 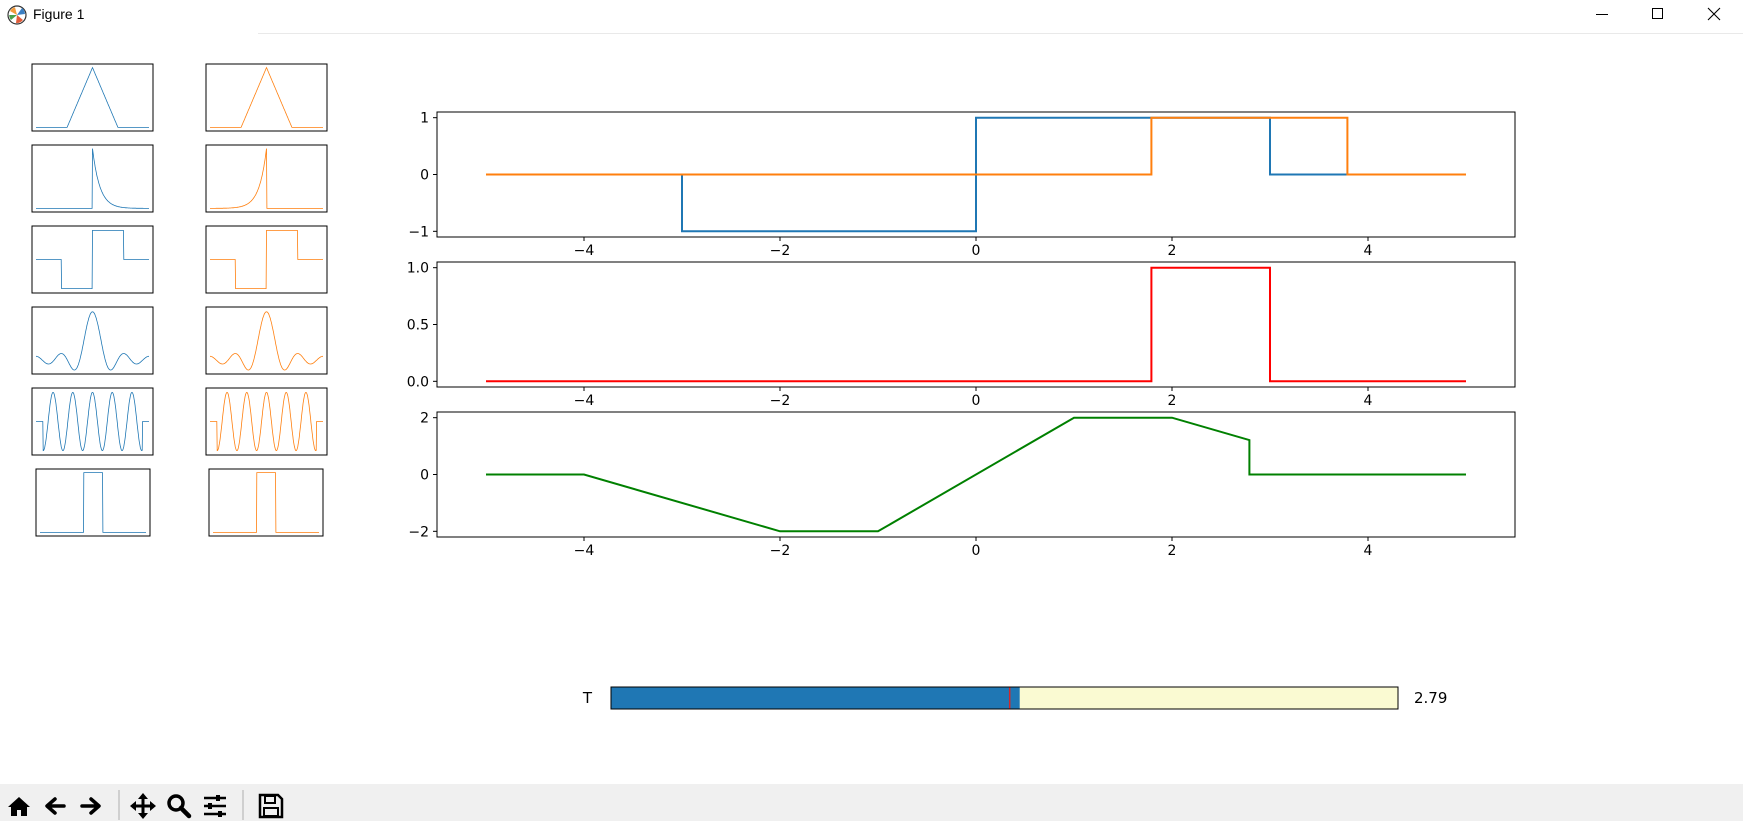 What do you see at coordinates (418, 382) in the screenshot?
I see `y-tick-label: 0.0` at bounding box center [418, 382].